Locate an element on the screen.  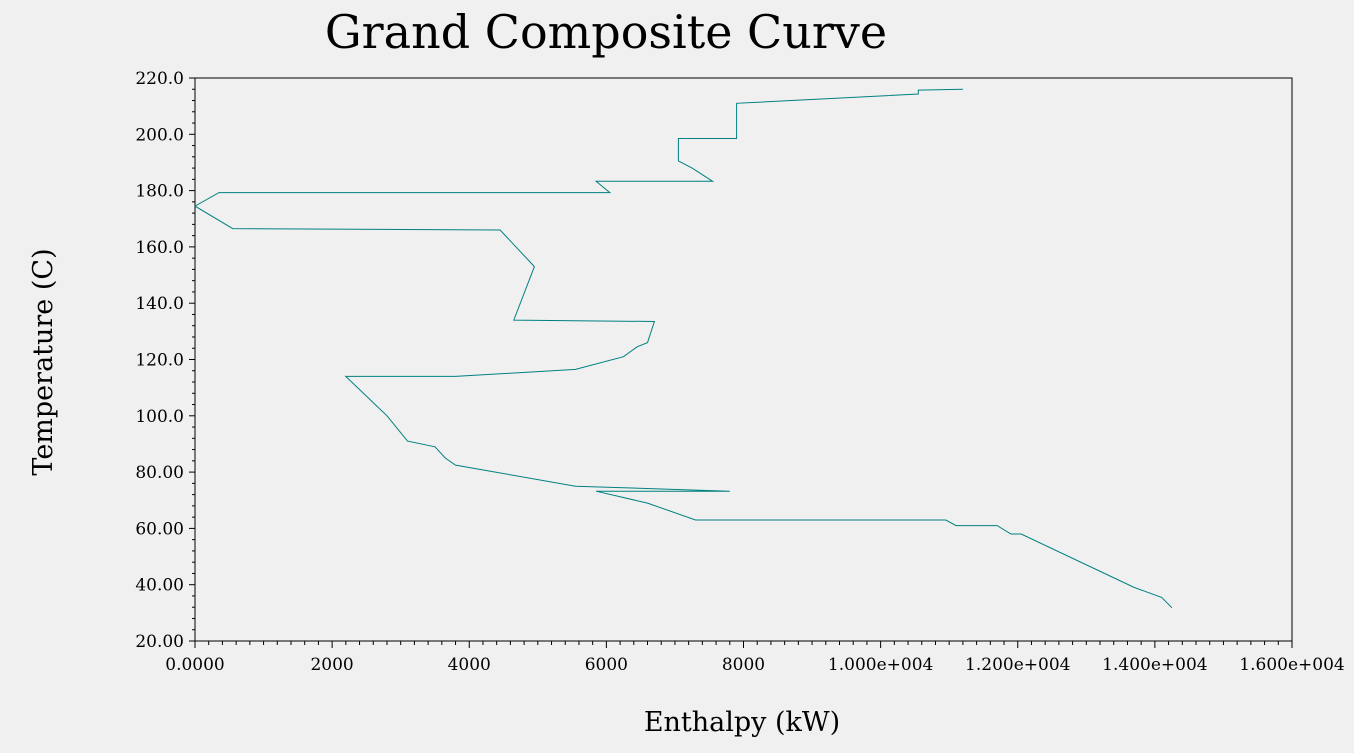
y-tick-label: 60.00 is located at coordinates (159, 529).